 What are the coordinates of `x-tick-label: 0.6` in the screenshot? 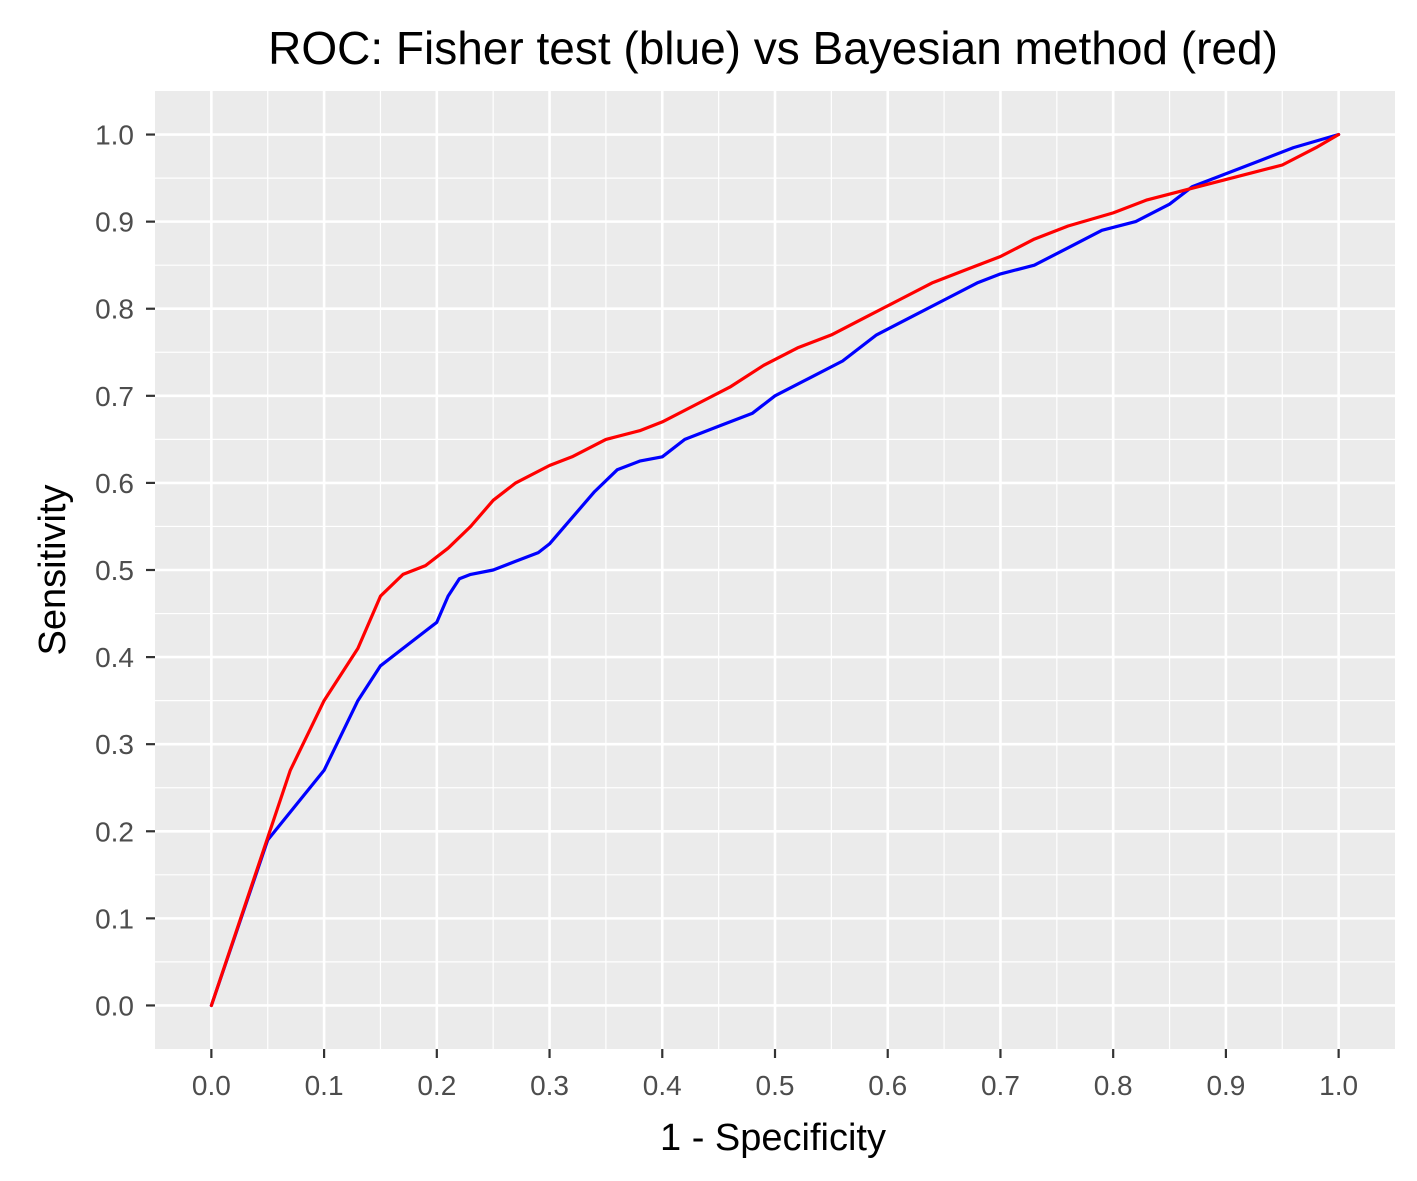 It's located at (887, 1085).